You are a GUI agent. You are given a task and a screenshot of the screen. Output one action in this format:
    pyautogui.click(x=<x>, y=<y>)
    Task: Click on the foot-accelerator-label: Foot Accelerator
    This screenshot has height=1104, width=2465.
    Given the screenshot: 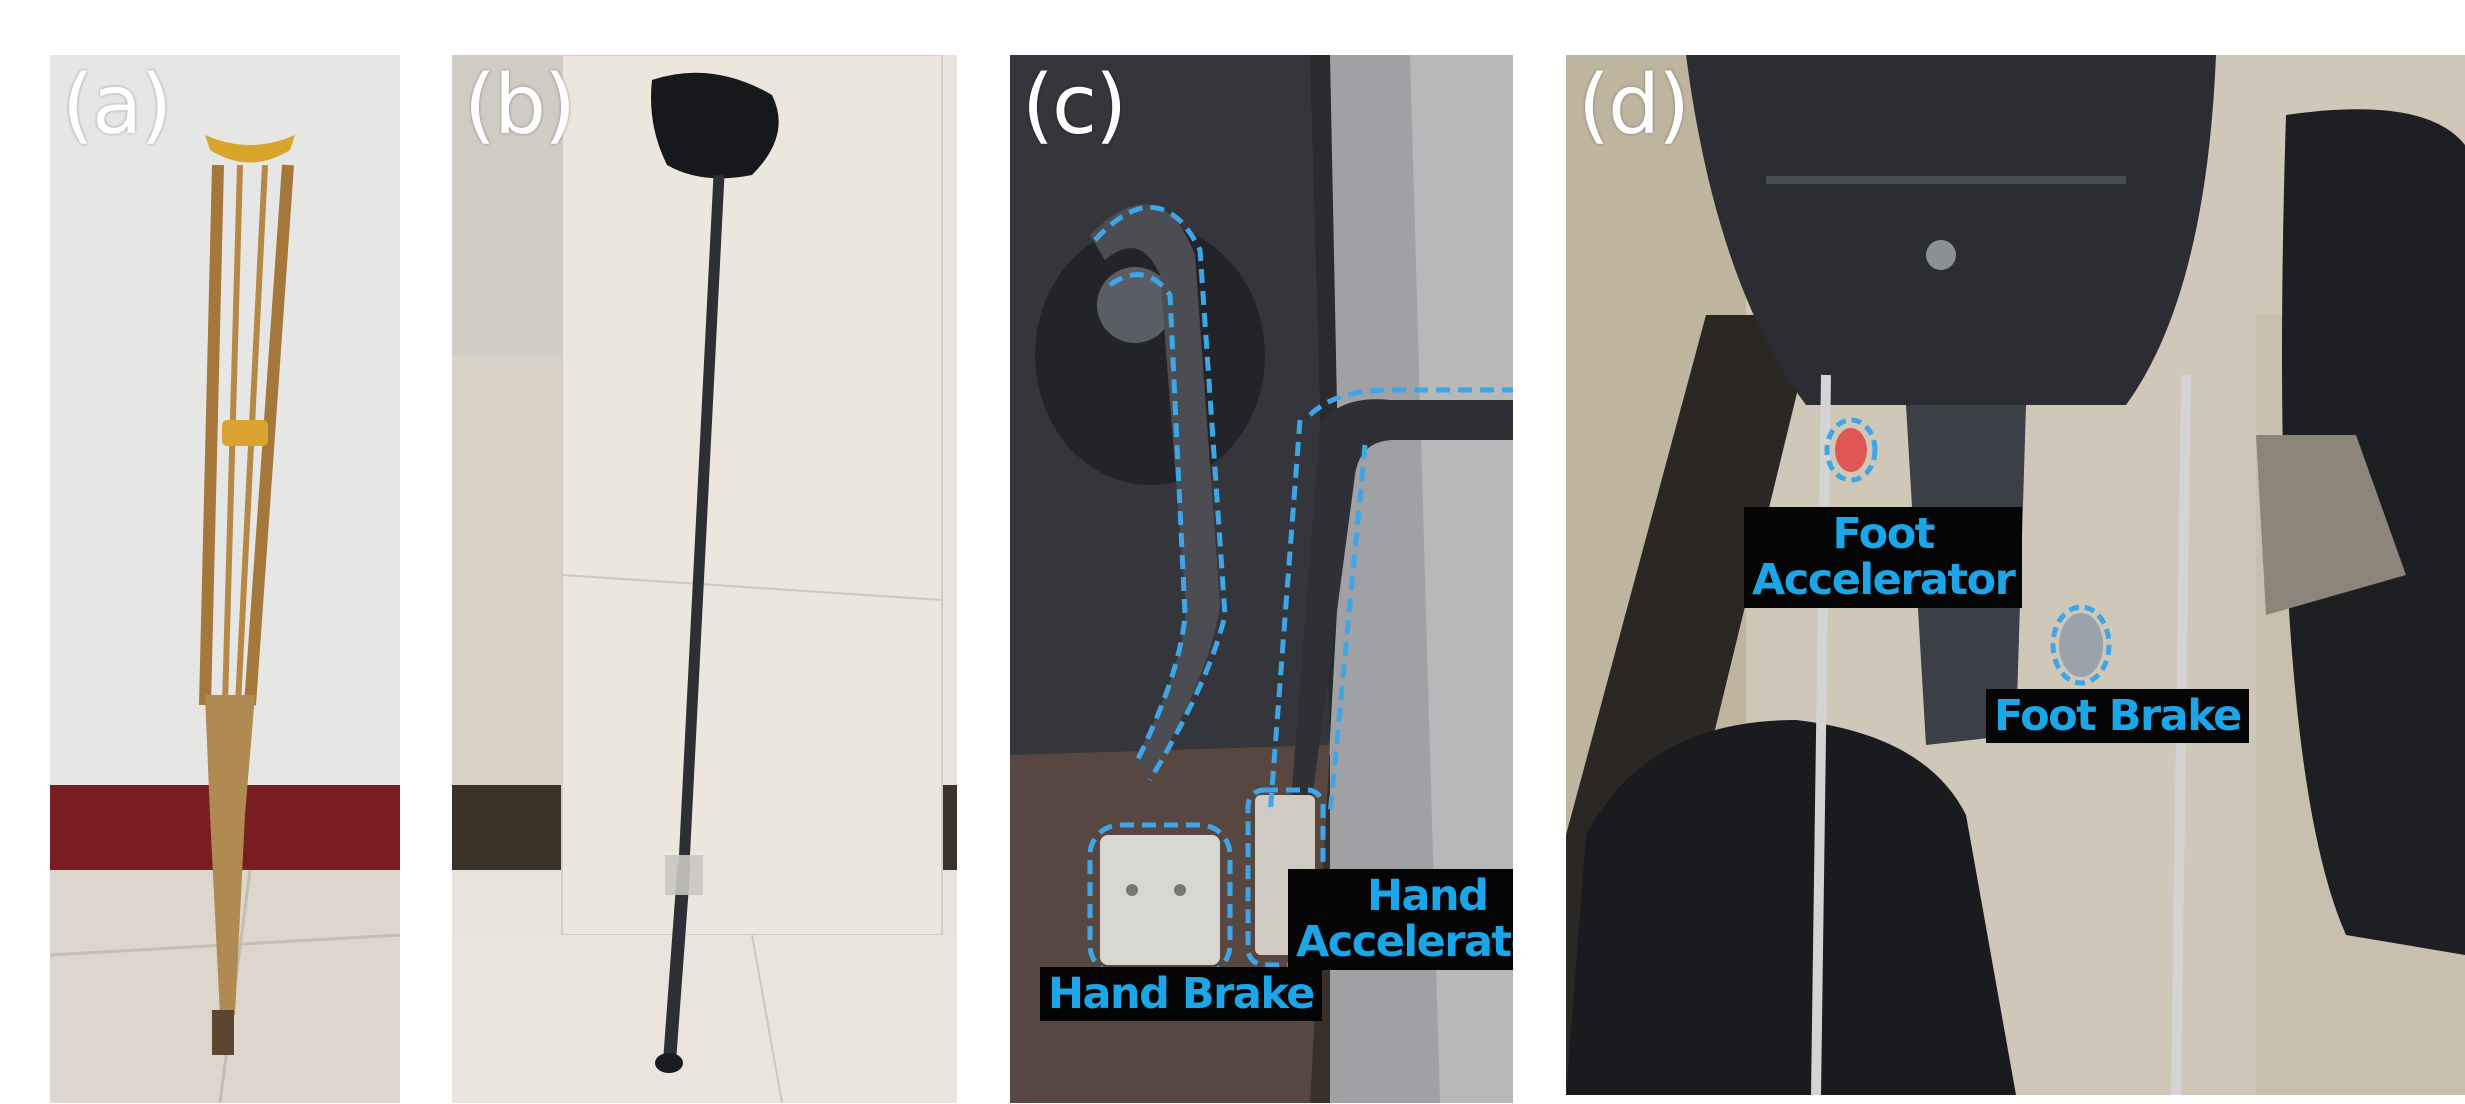 What is the action you would take?
    pyautogui.click(x=1883, y=557)
    